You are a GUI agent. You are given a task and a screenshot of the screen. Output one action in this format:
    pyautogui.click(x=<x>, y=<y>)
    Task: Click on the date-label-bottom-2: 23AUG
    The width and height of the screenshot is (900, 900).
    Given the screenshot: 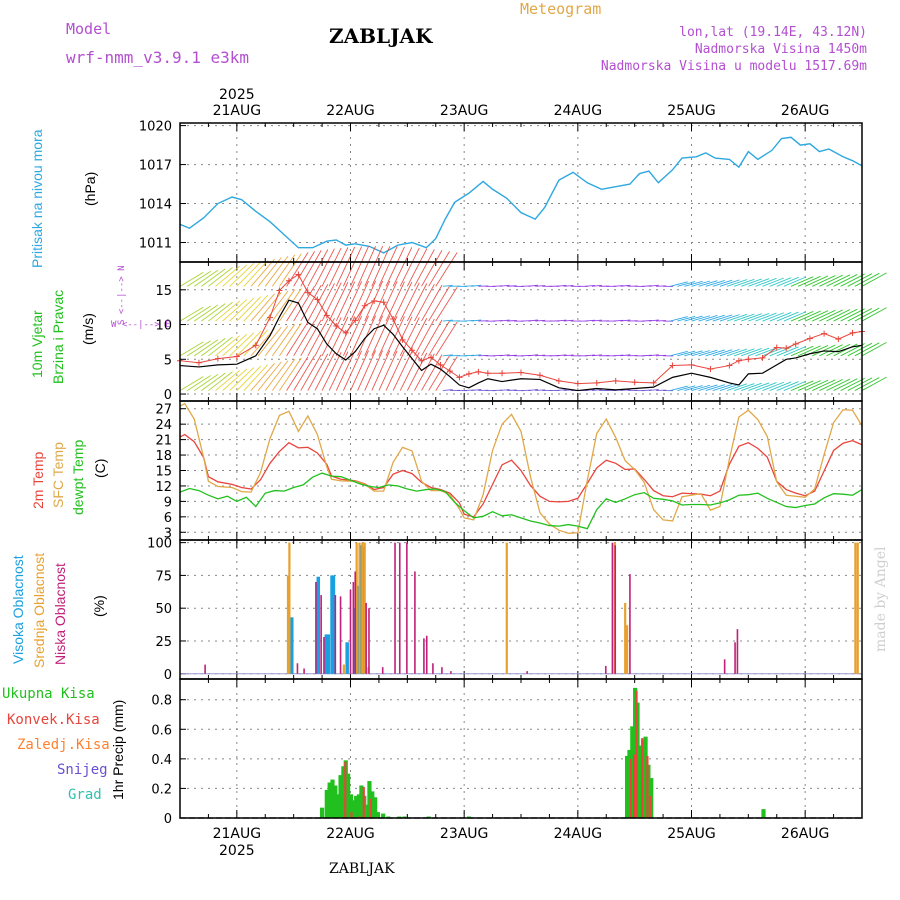 What is the action you would take?
    pyautogui.click(x=464, y=834)
    